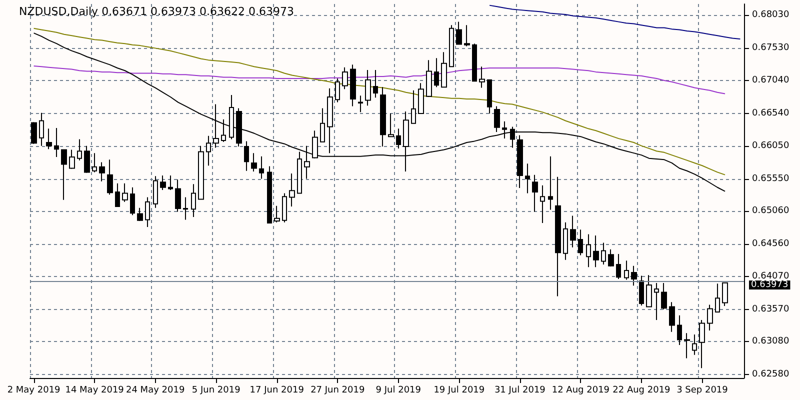 The width and height of the screenshot is (800, 400). I want to click on x-tick-label: 5 Jun 2019, so click(216, 391).